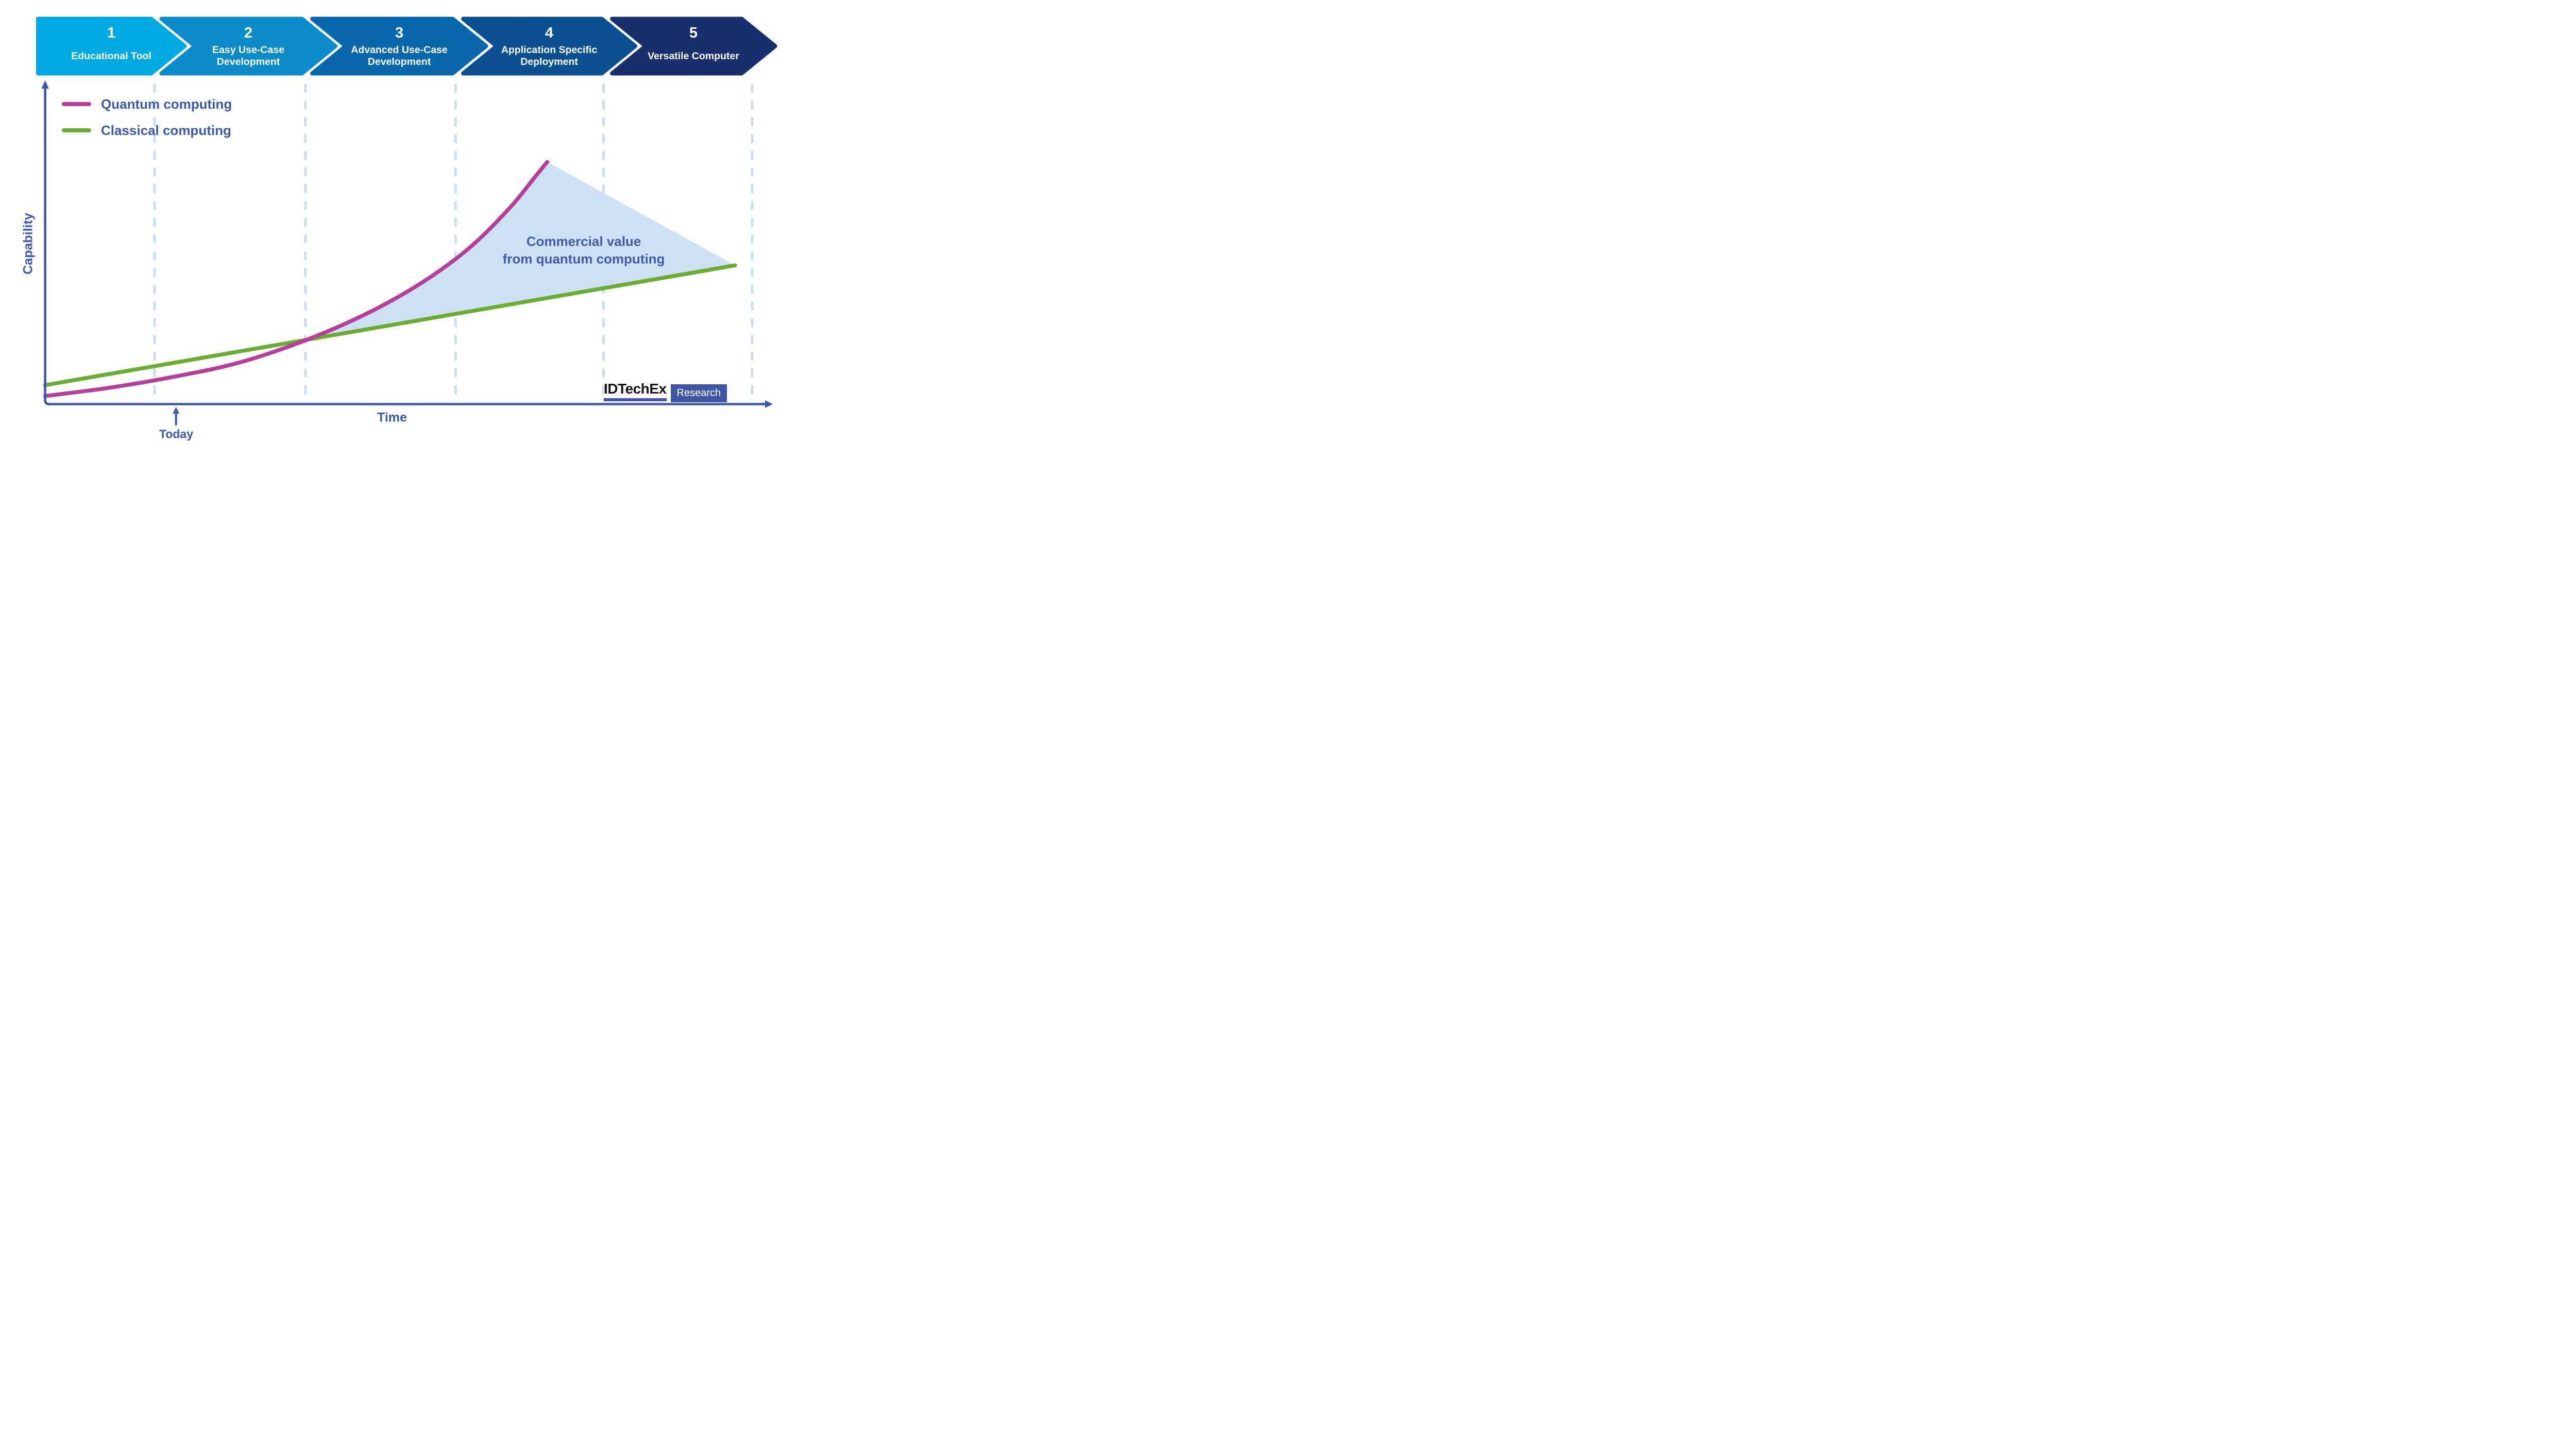  I want to click on stage-3-chevron, so click(399, 46).